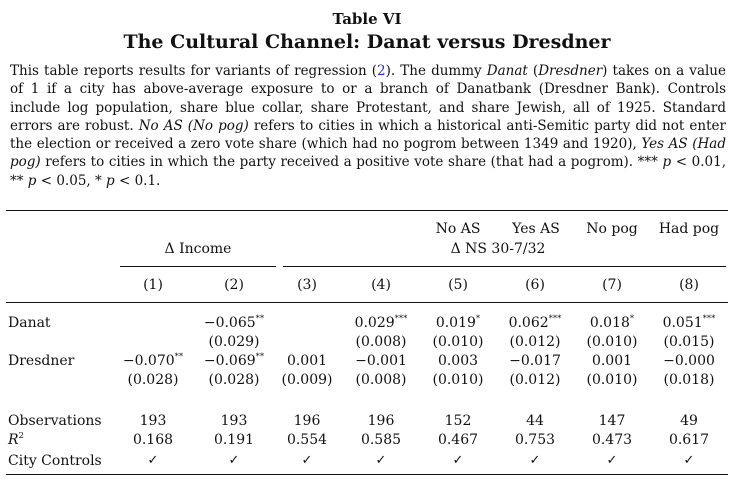 This screenshot has width=734, height=486. I want to click on coefficient-cell: −0.001, so click(381, 361).